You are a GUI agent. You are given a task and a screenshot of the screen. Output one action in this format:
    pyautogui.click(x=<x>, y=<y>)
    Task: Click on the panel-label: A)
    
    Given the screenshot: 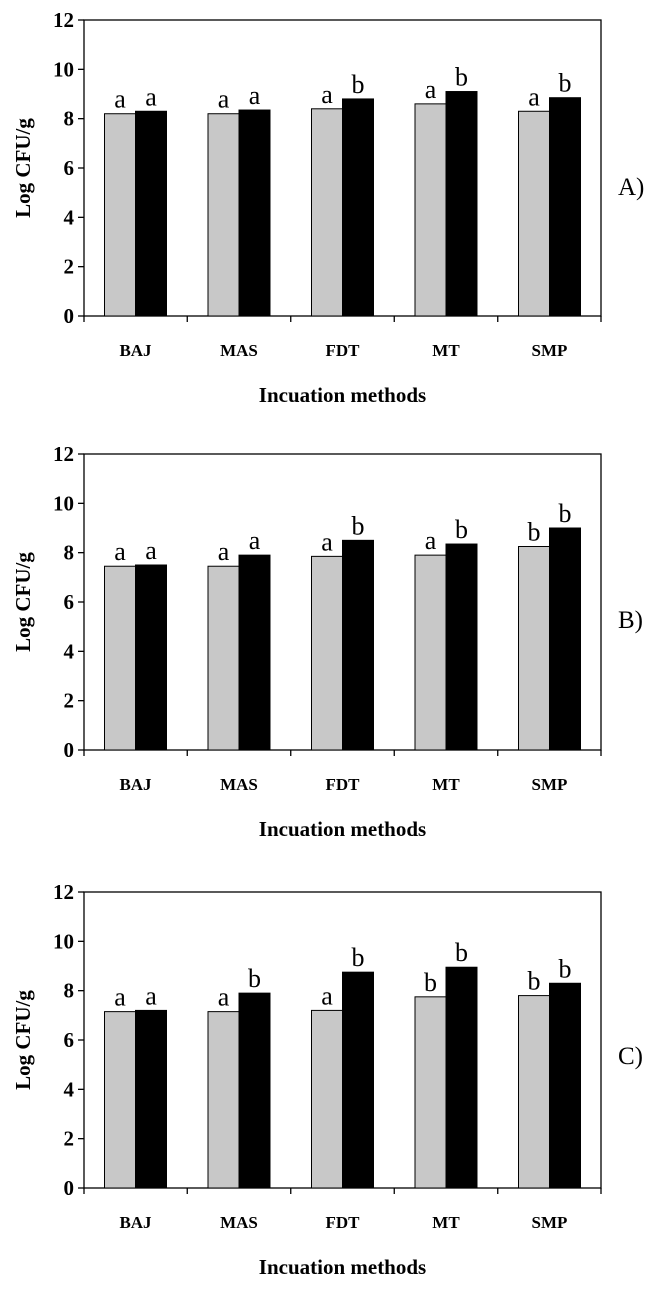 What is the action you would take?
    pyautogui.click(x=631, y=187)
    